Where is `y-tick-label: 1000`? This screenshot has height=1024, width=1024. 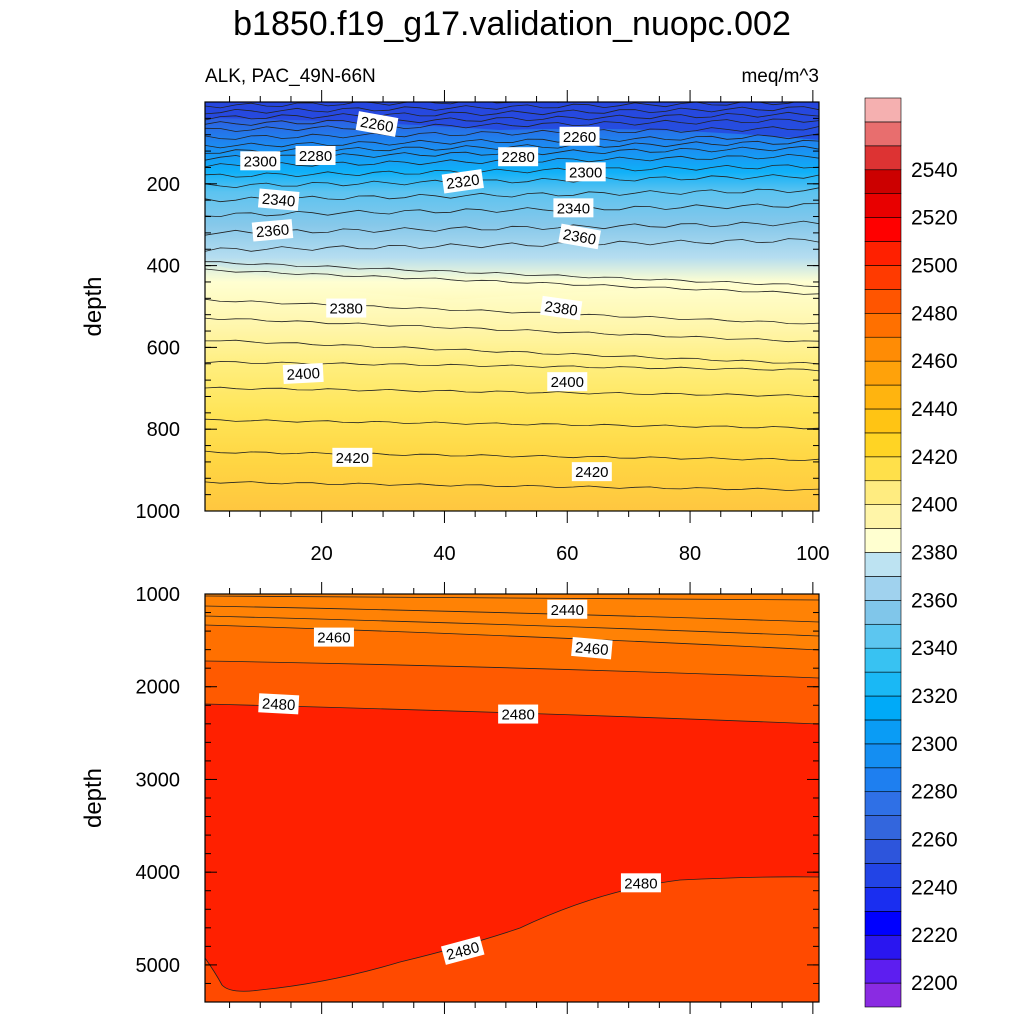
y-tick-label: 1000 is located at coordinates (158, 512).